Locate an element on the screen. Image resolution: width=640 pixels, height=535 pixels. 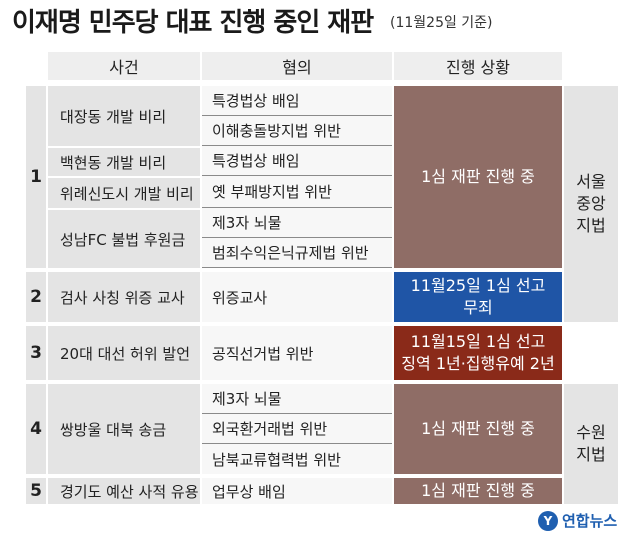
yonhap-logo: Y 연합뉴스 is located at coordinates (577, 520).